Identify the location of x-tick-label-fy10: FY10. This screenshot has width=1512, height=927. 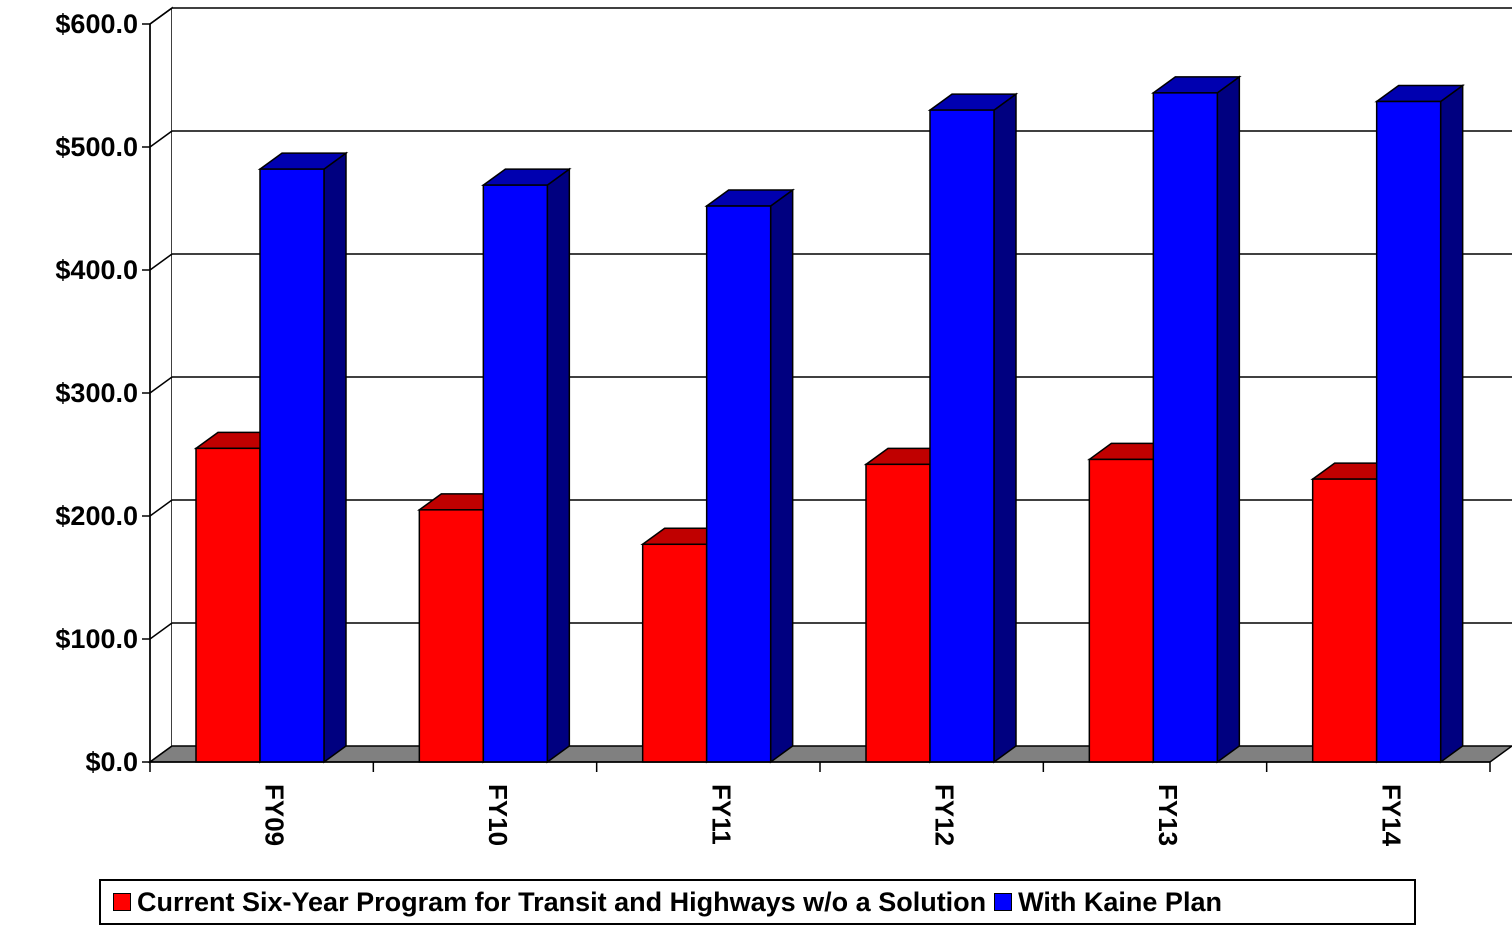
(498, 815).